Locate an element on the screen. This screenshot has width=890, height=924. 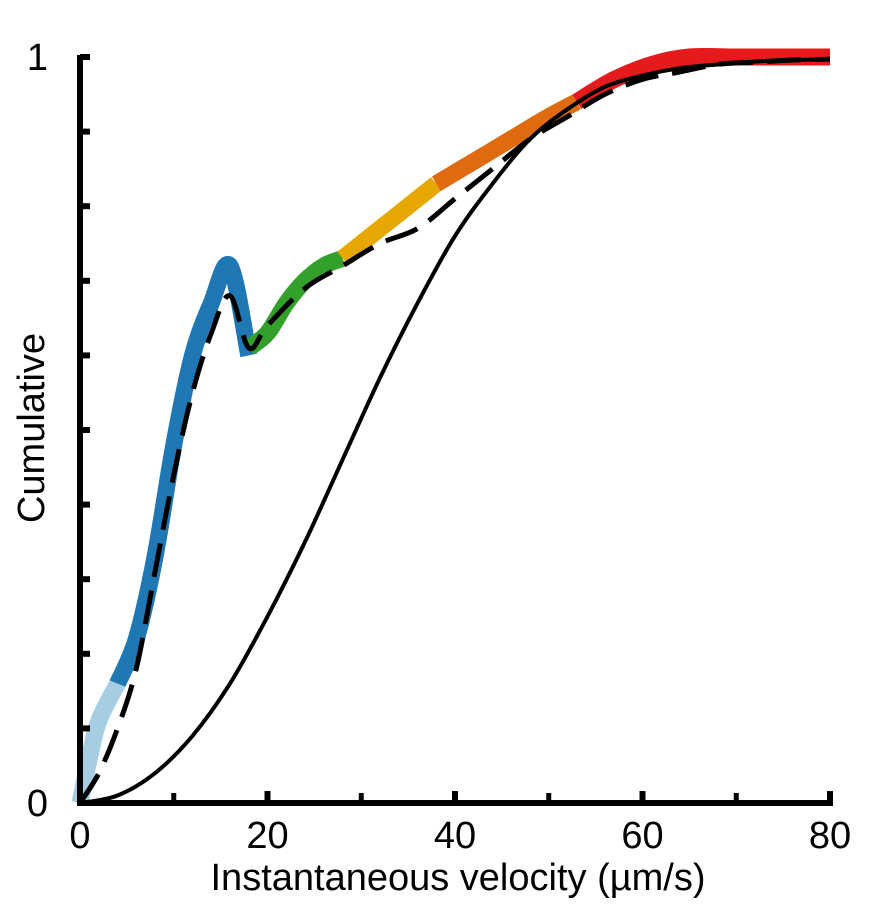
x-tick-label-4: 80 is located at coordinates (830, 836).